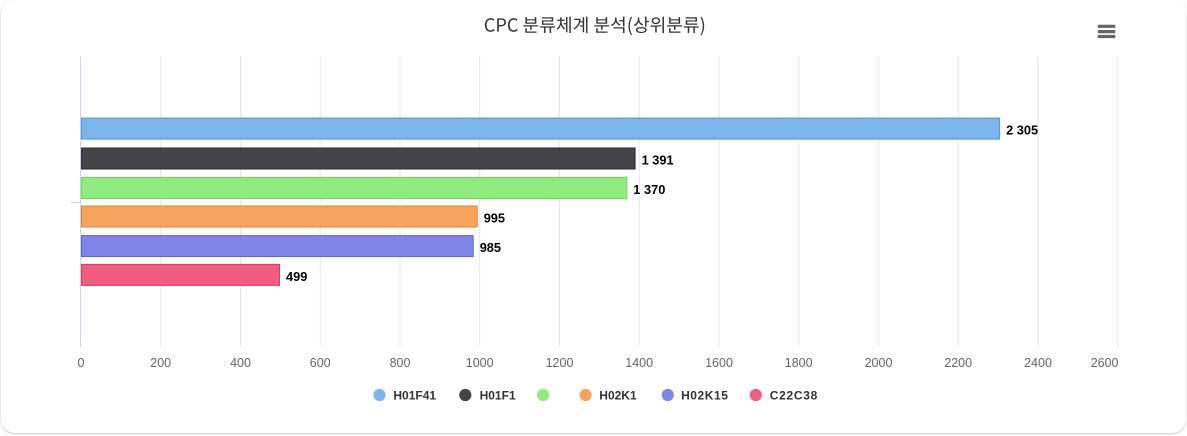 The image size is (1187, 436). Describe the element at coordinates (494, 218) in the screenshot. I see `svg-text: 995` at that location.